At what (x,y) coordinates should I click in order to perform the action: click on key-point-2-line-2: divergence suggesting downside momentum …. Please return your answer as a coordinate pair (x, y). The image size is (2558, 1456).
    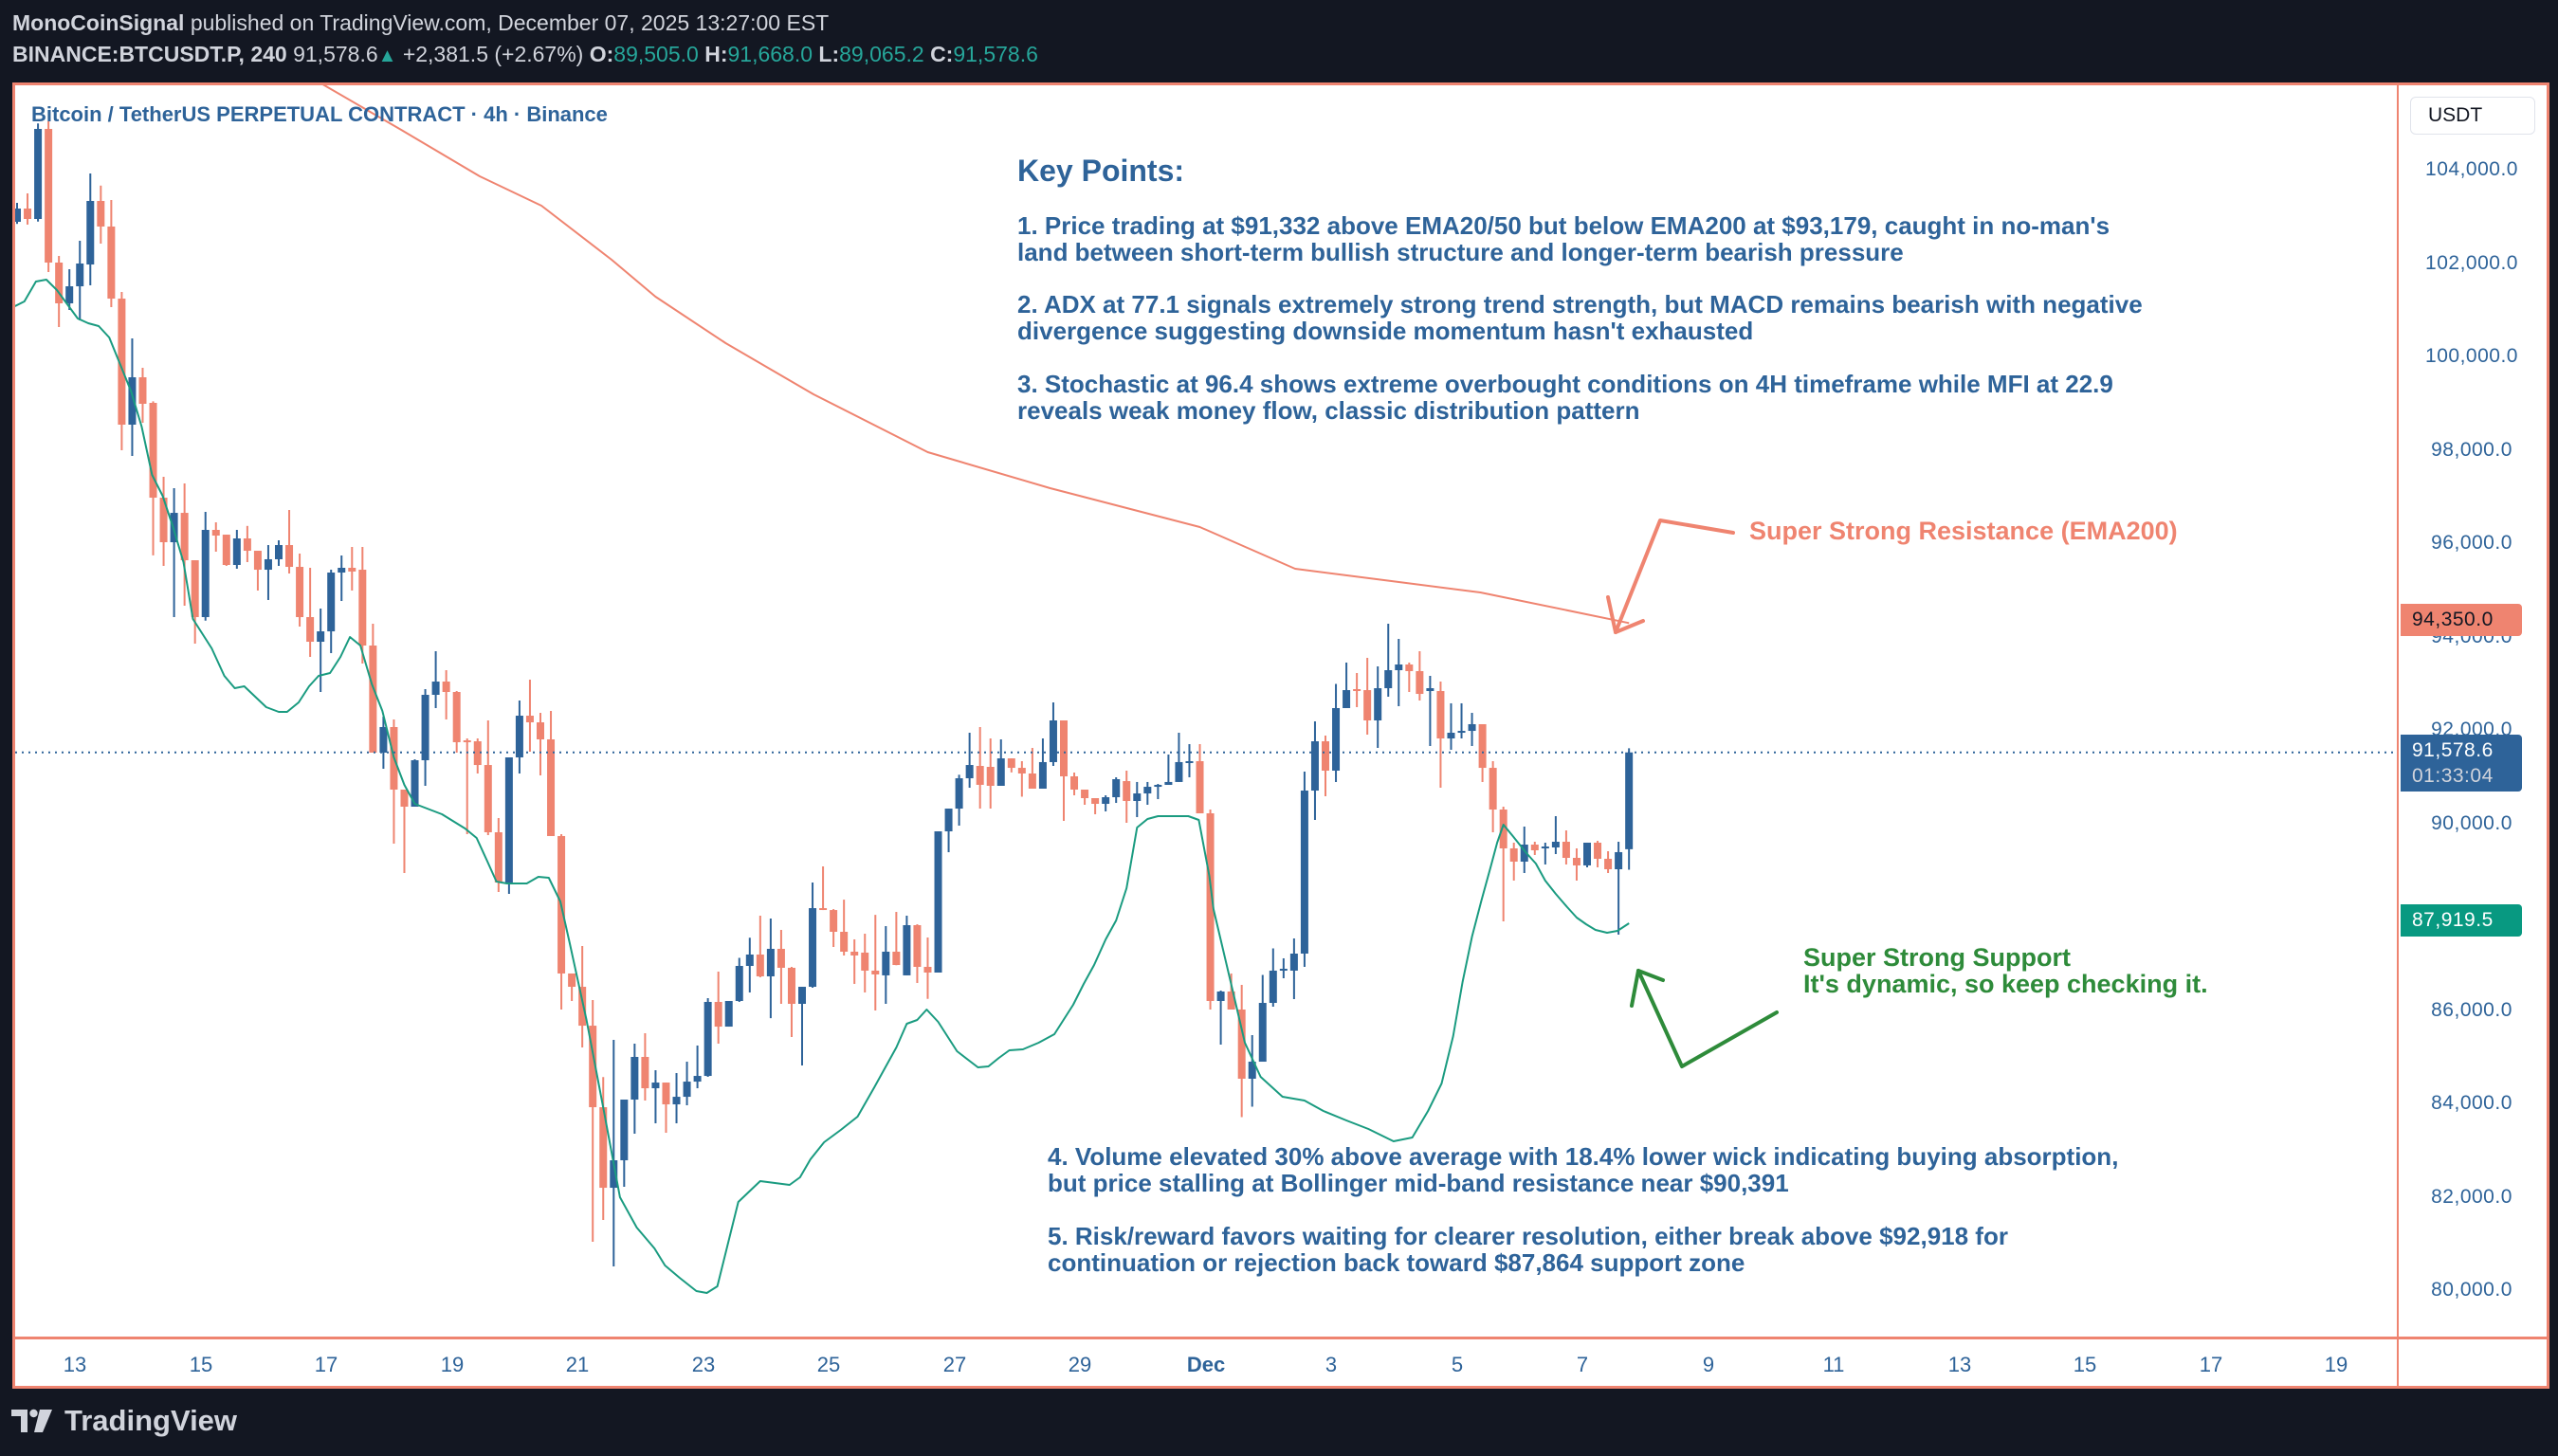
    Looking at the image, I should click on (1385, 331).